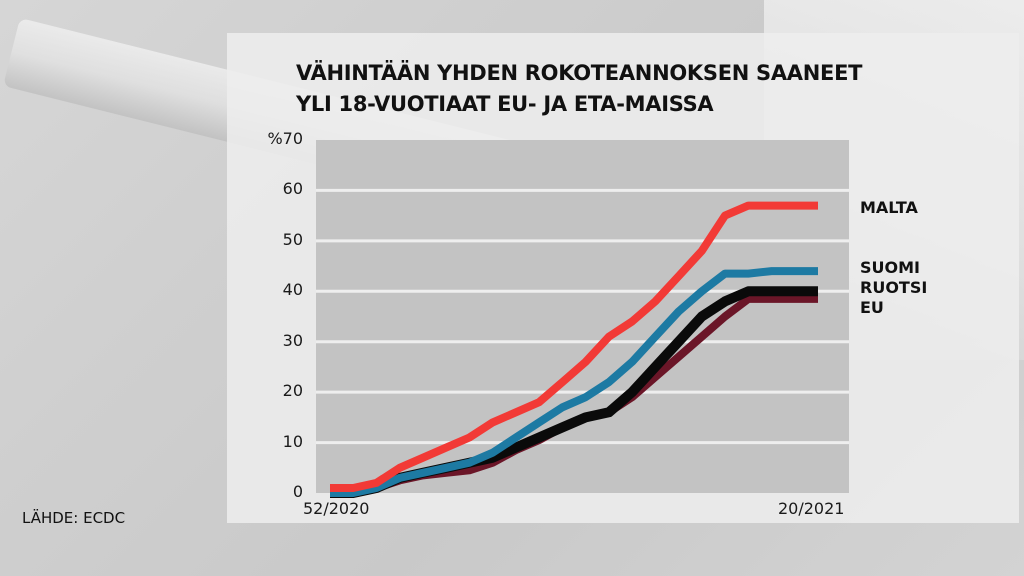 This screenshot has width=1024, height=576. Describe the element at coordinates (74, 518) in the screenshot. I see `source-label: LÄHDE: ECDC` at that location.